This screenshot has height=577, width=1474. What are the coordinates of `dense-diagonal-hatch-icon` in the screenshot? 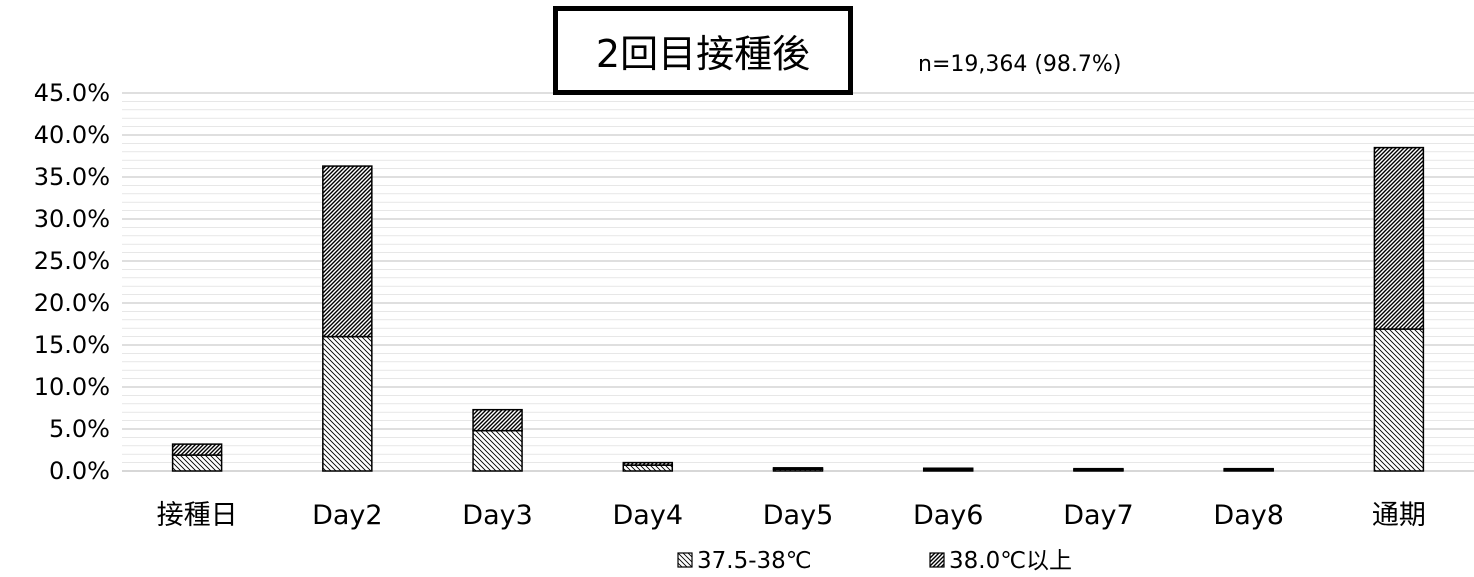 It's located at (937, 560).